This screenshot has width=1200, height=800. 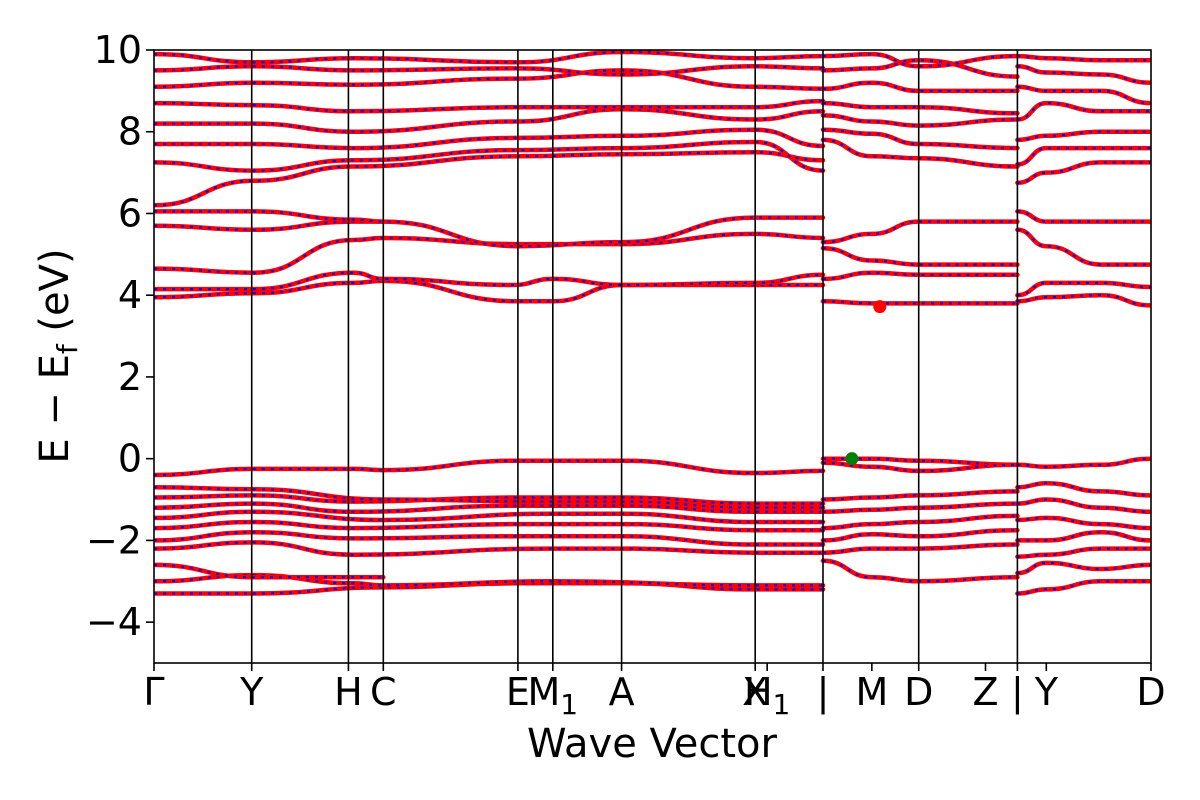 I want to click on y-tick-label: 8, so click(x=130, y=132).